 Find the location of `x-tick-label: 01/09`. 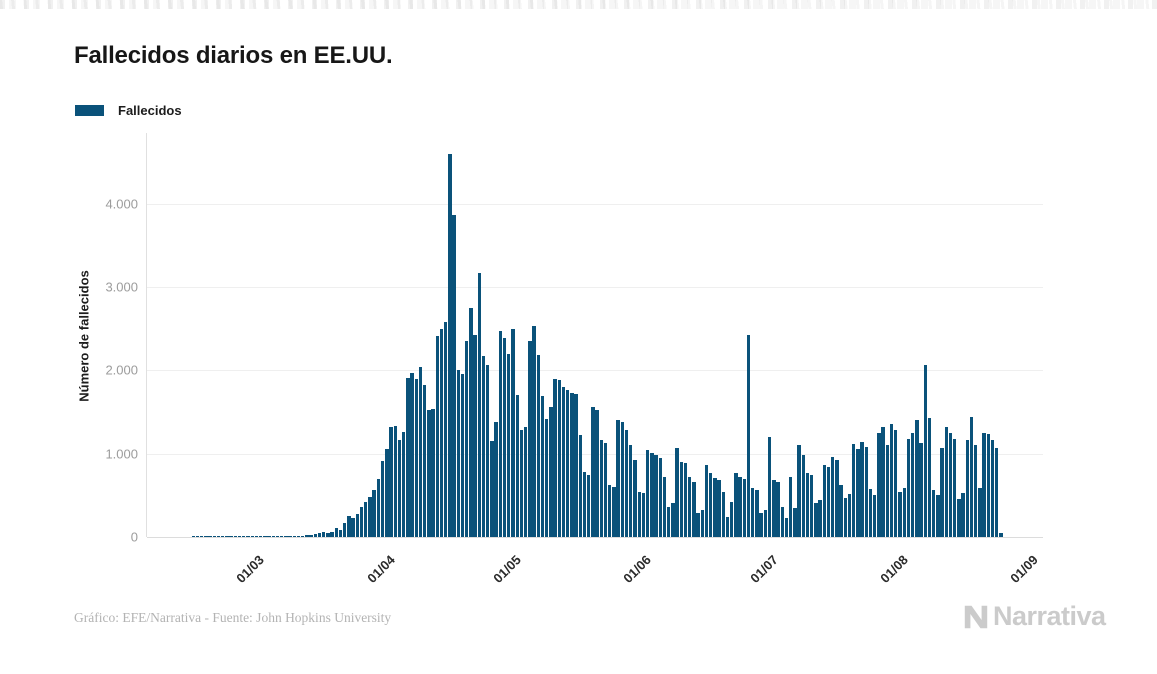

x-tick-label: 01/09 is located at coordinates (1024, 569).